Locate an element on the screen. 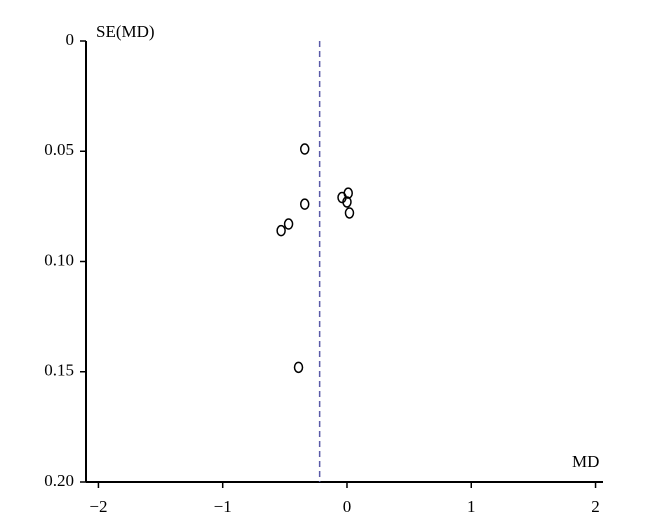 The image size is (656, 525). y-tick-label: 0 is located at coordinates (70, 39).